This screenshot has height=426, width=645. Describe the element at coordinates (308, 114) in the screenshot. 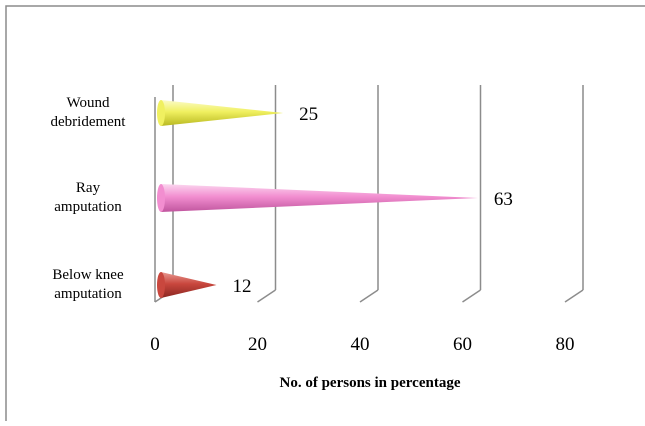

I see `value-label: 25` at that location.